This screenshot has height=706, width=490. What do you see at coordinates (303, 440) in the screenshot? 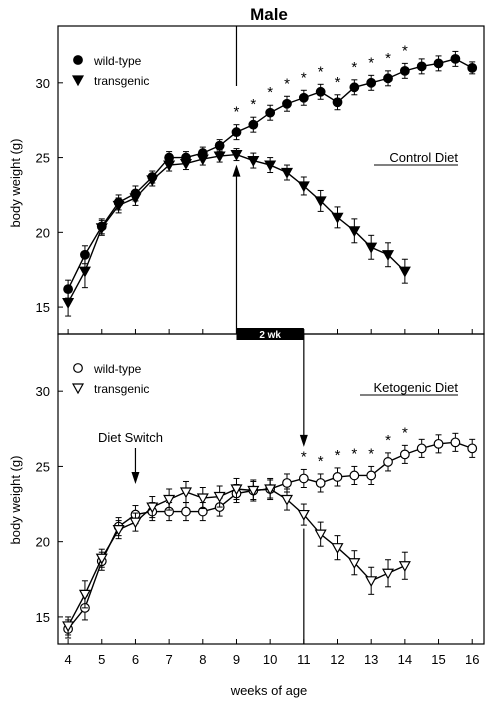
I see `week11-arrow-head` at bounding box center [303, 440].